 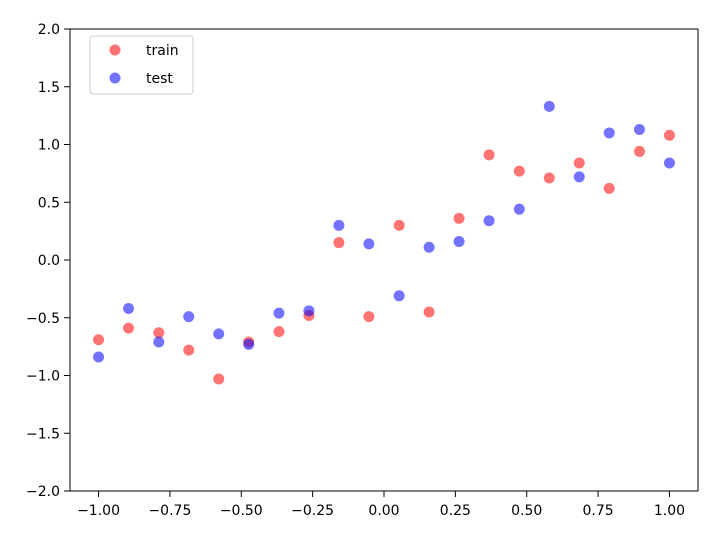 What do you see at coordinates (169, 511) in the screenshot?
I see `x-tick-label: −0.75` at bounding box center [169, 511].